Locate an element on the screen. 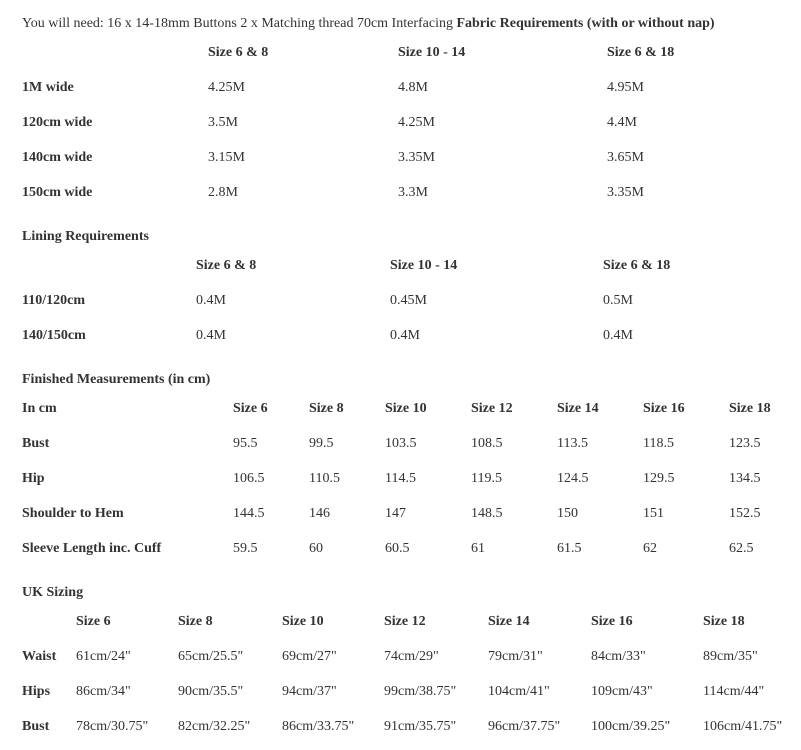  cell: 61 is located at coordinates (478, 548).